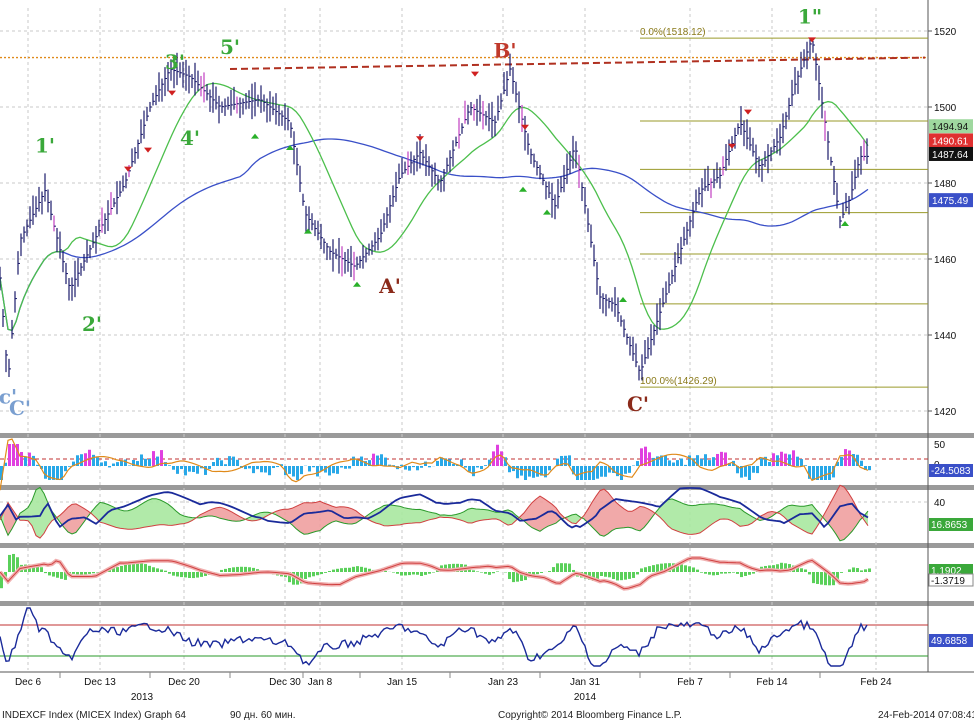 The width and height of the screenshot is (974, 723). I want to click on wave-label: B', so click(504, 51).